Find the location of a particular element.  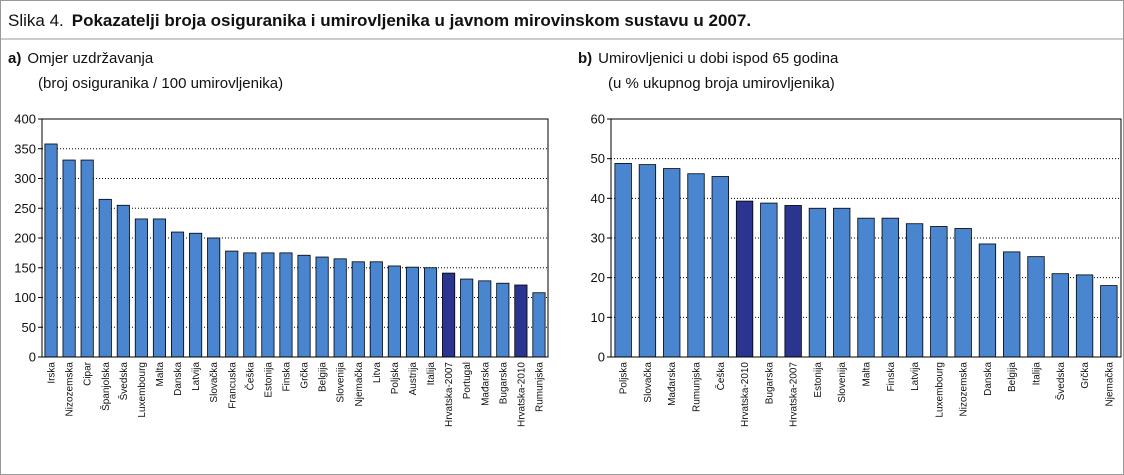

y-tick-label: 60 is located at coordinates (598, 119).